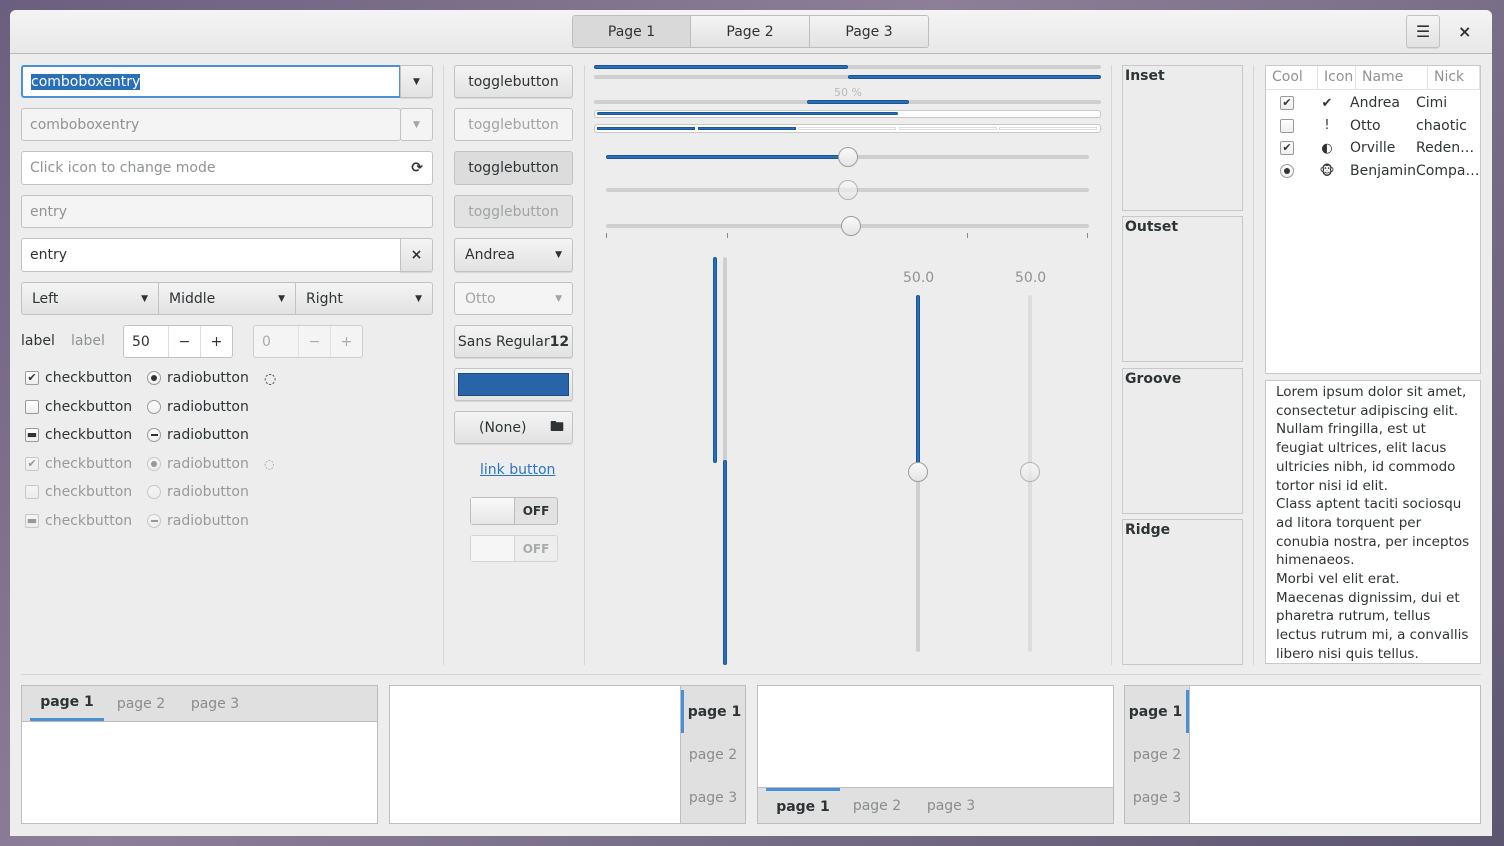 The width and height of the screenshot is (1504, 846). I want to click on spin-button: 50 − +, so click(178, 341).